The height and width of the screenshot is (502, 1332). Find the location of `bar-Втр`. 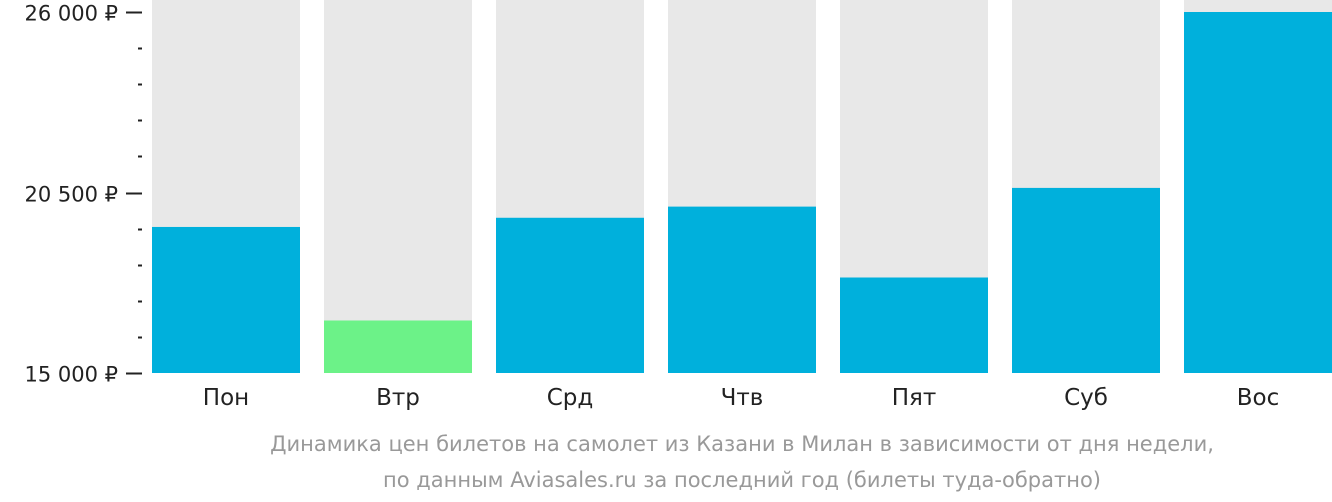

bar-Втр is located at coordinates (398, 346).